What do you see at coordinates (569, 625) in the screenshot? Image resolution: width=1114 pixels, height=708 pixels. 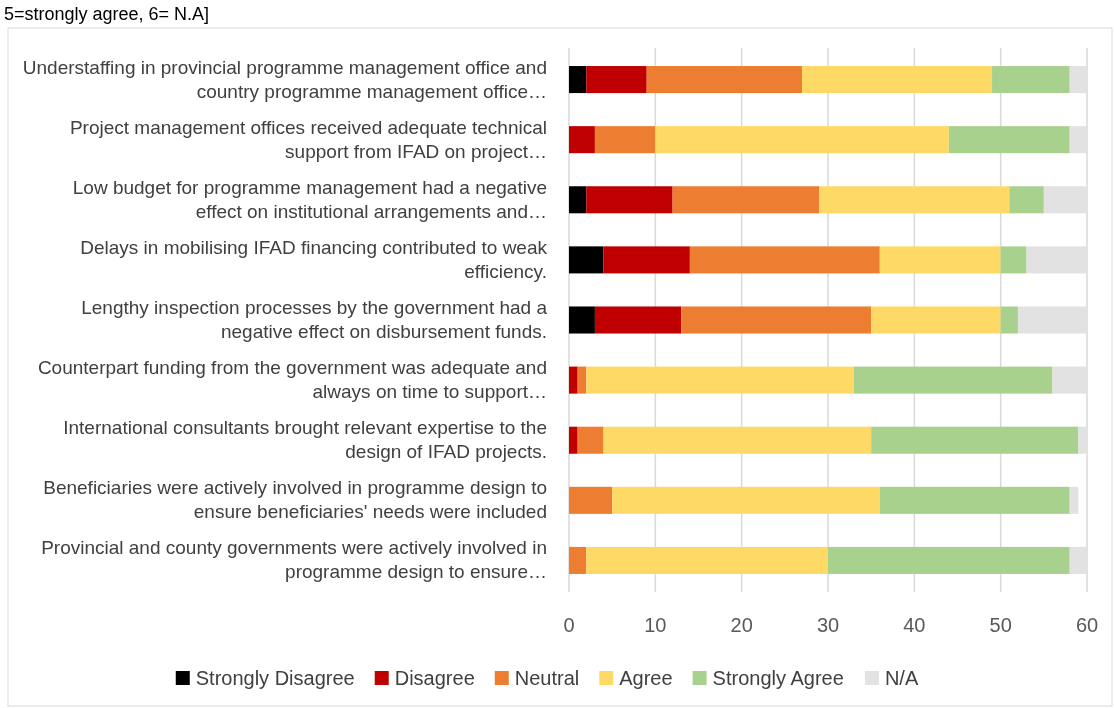 I see `x-tick-label: 0` at bounding box center [569, 625].